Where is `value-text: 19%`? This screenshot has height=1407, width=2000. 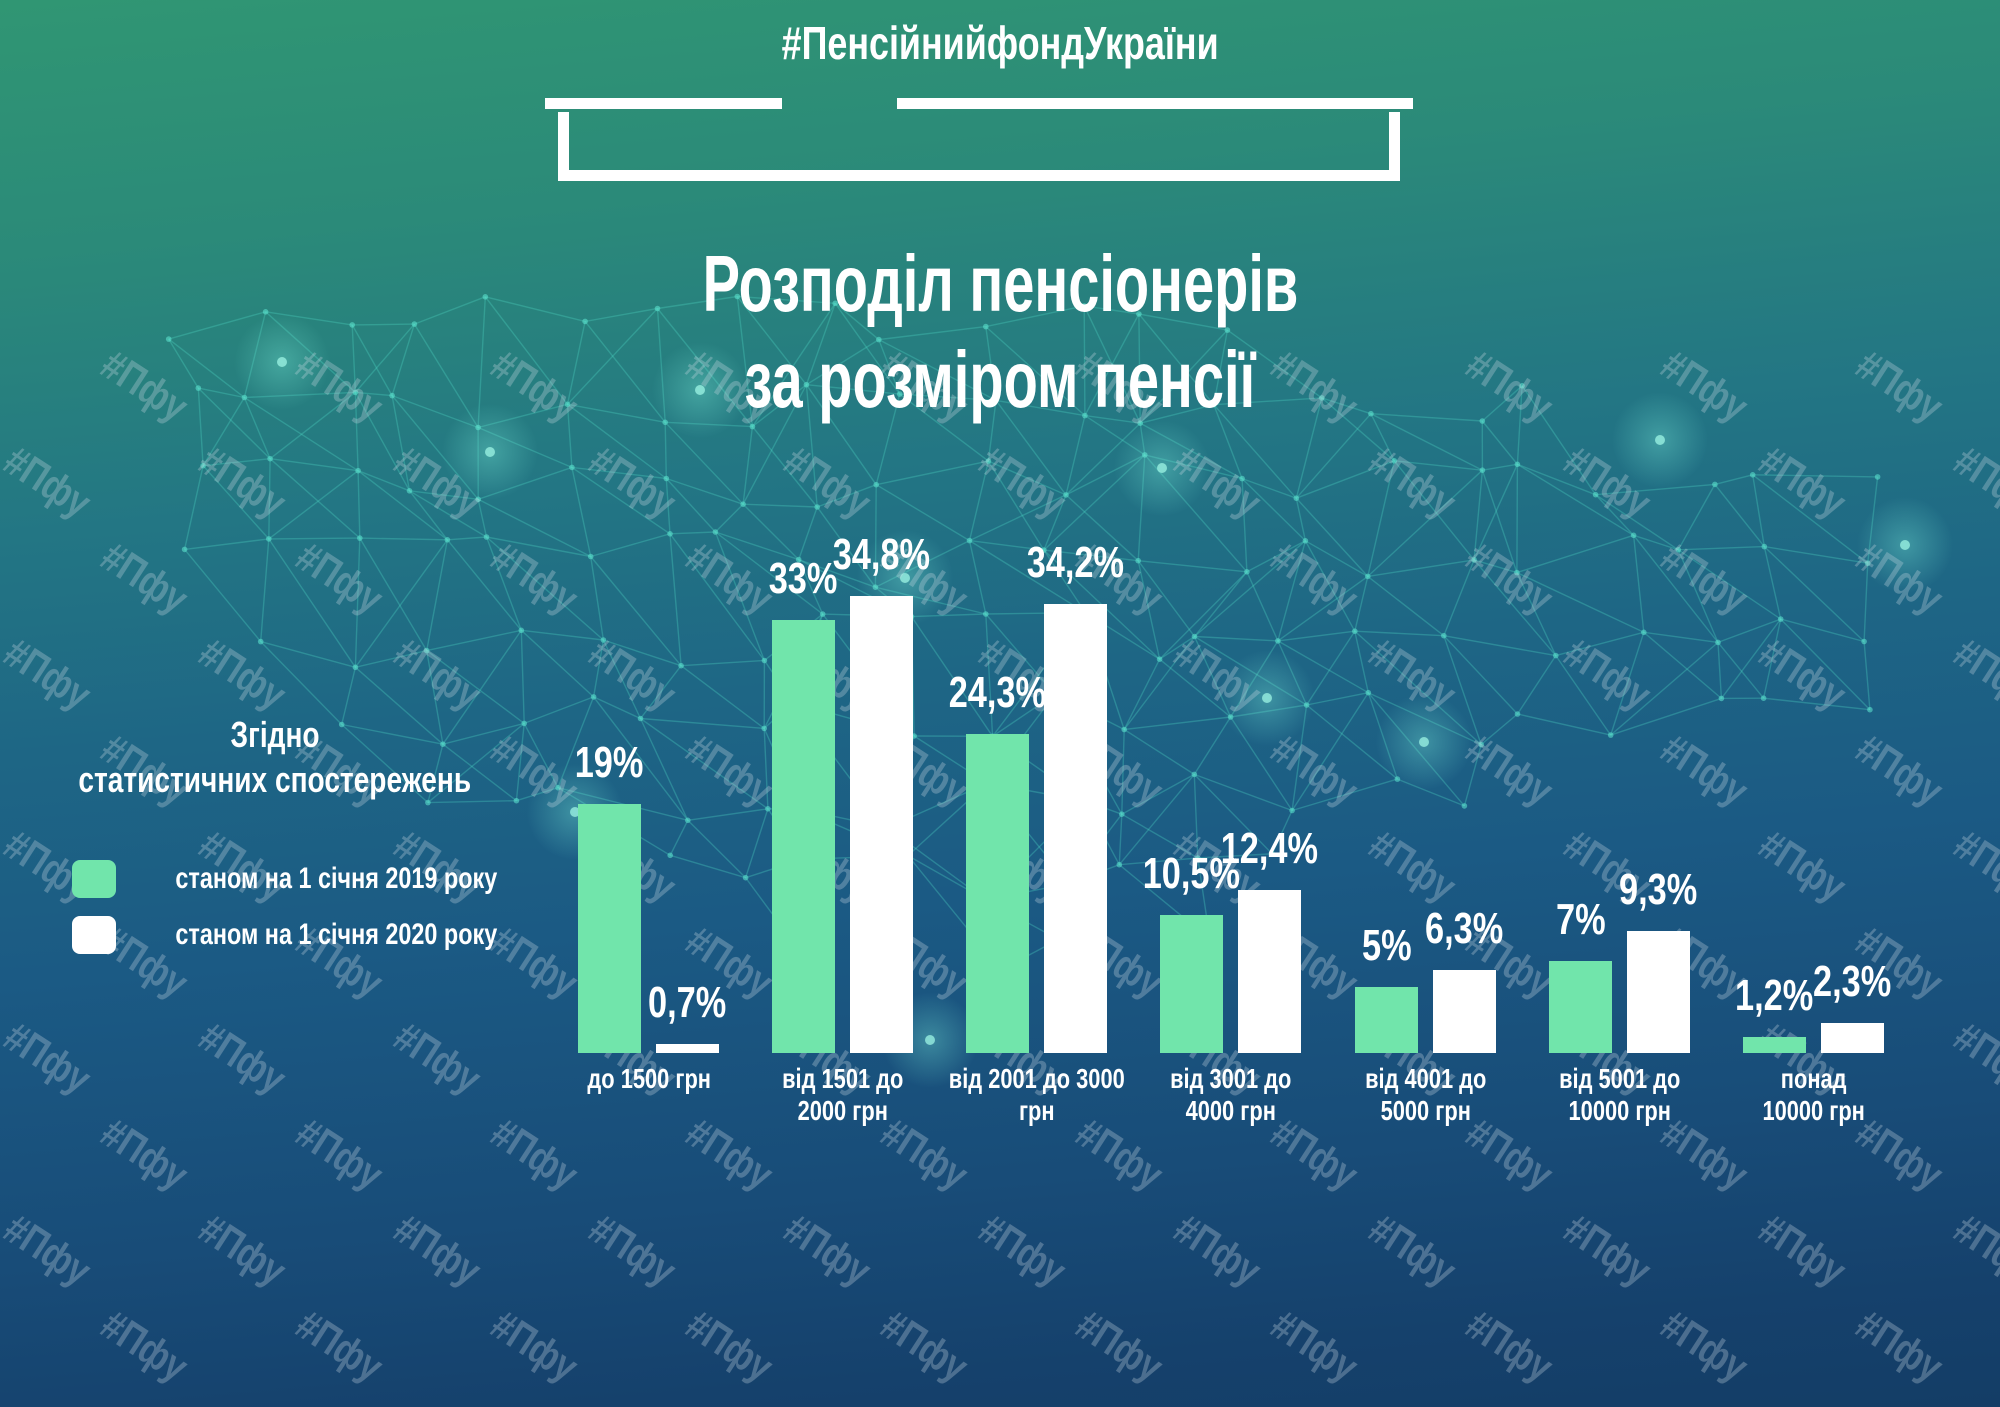 value-text: 19% is located at coordinates (609, 762).